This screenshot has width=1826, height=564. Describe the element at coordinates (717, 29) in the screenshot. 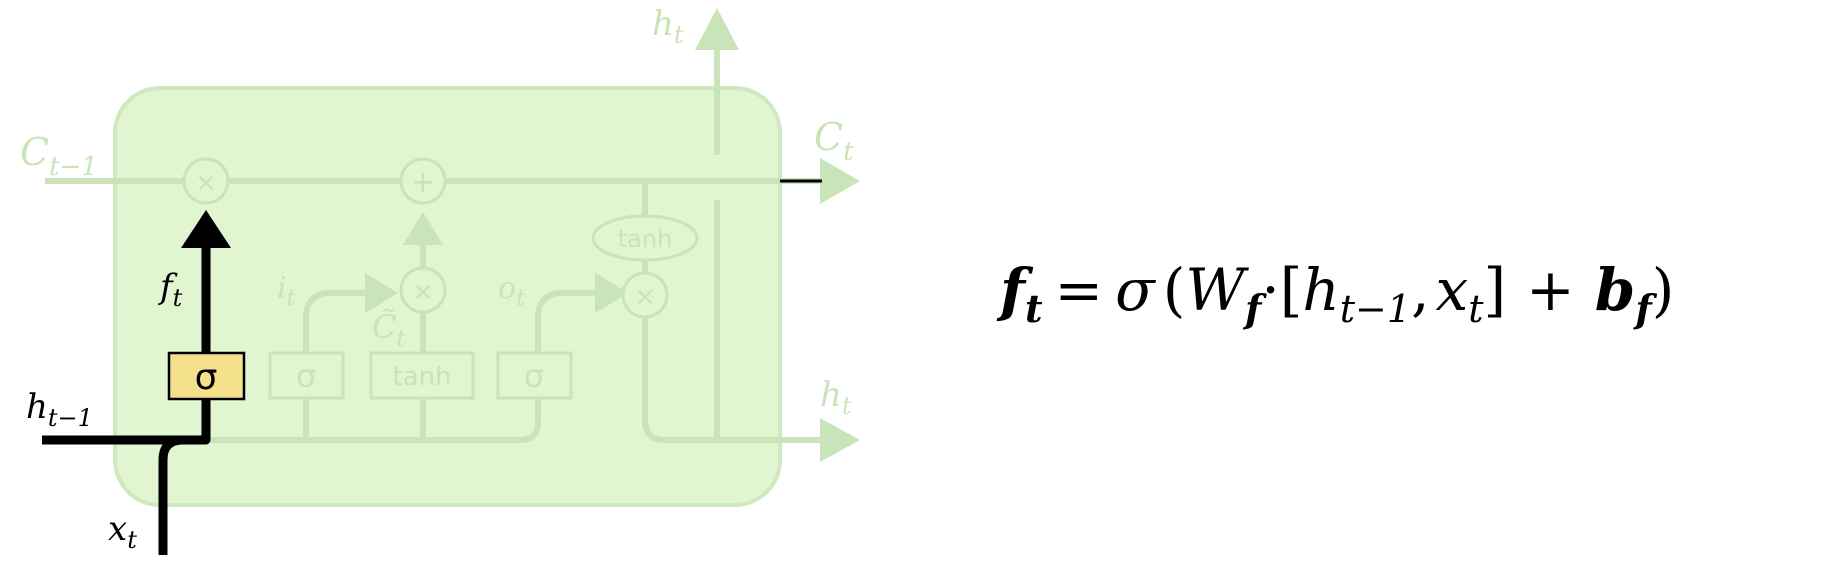

I see `hidden-output-up-arrowhead` at that location.